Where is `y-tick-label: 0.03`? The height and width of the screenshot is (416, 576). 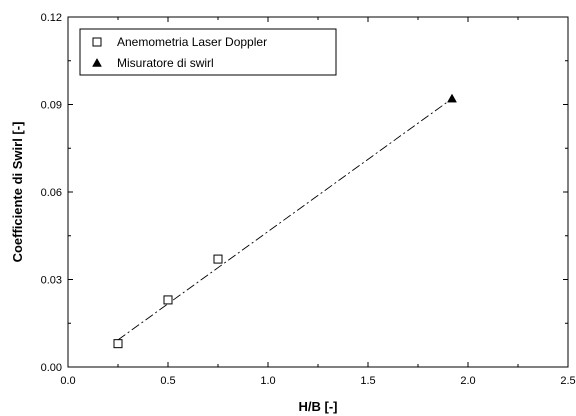 y-tick-label: 0.03 is located at coordinates (51, 281).